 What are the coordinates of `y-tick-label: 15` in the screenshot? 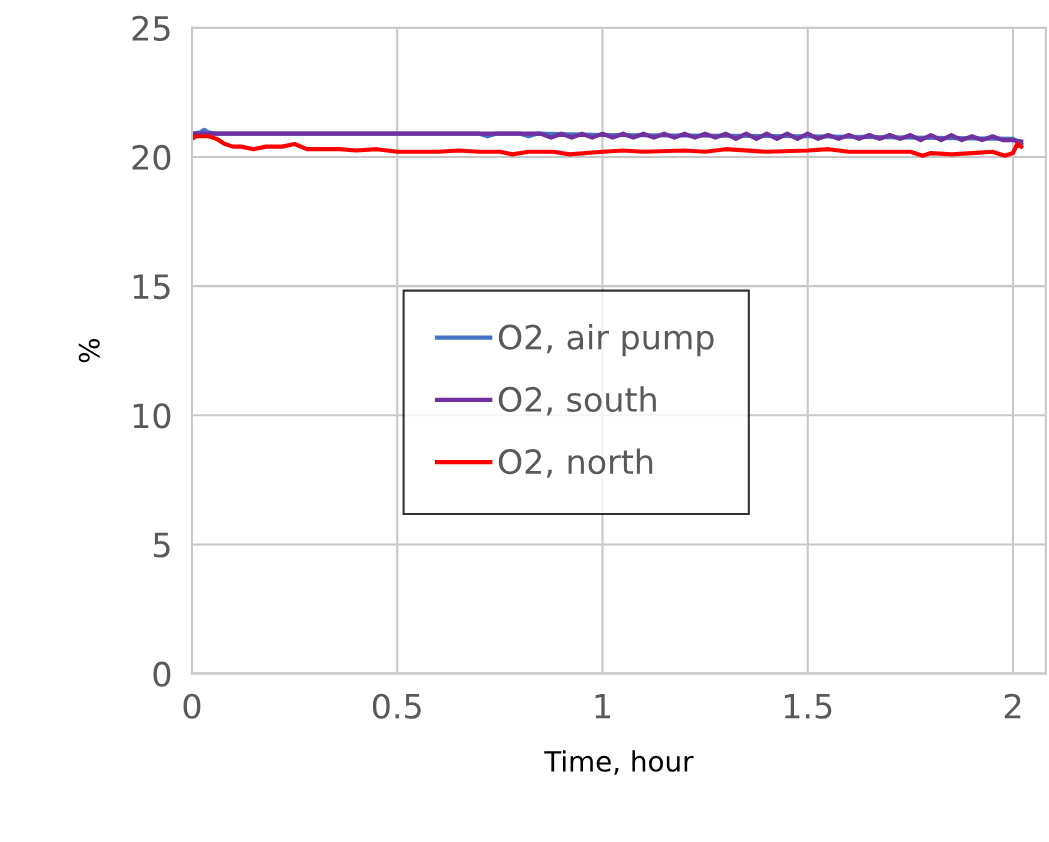 It's located at (151, 287).